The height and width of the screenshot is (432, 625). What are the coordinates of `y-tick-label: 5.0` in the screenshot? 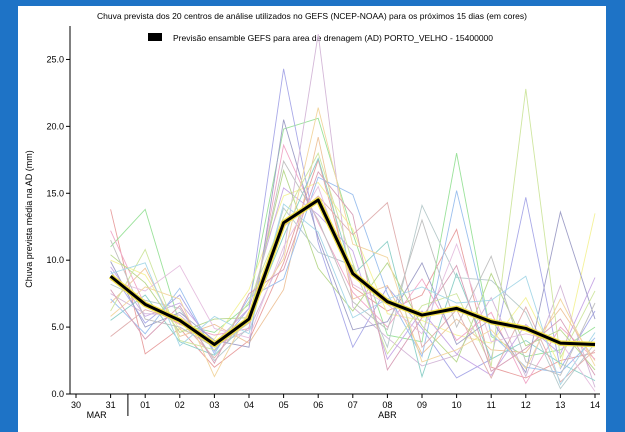 It's located at (57, 327).